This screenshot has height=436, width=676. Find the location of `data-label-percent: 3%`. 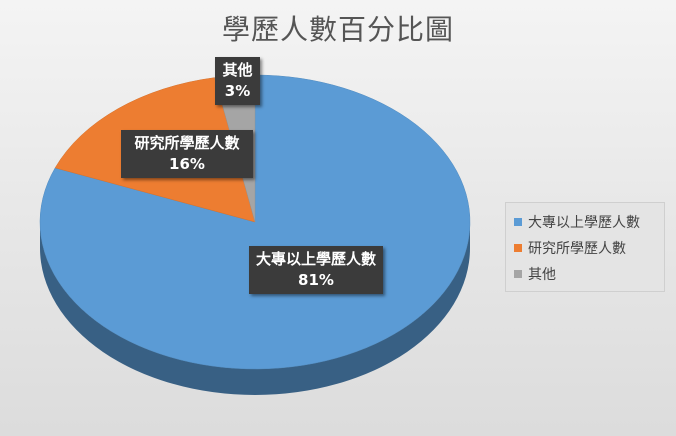

data-label-percent: 3% is located at coordinates (237, 91).